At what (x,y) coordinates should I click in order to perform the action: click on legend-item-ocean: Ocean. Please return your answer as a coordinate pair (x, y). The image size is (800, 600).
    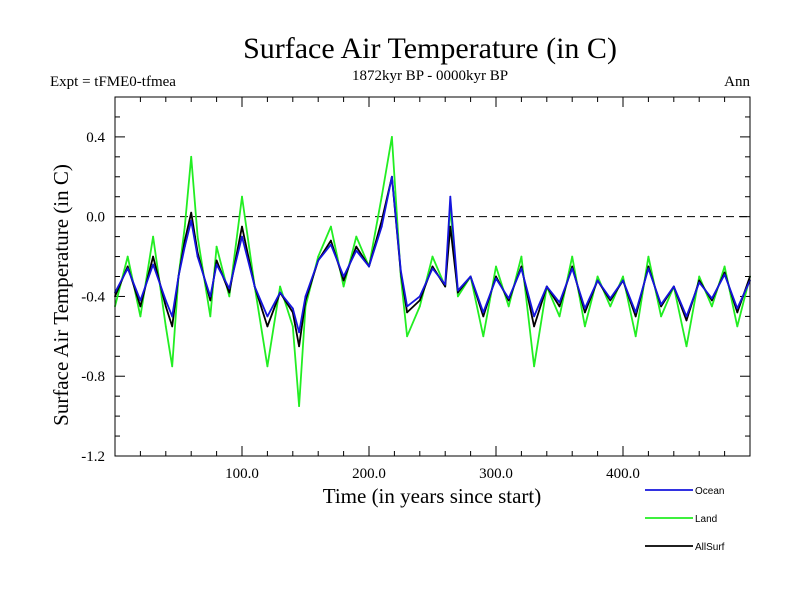
    Looking at the image, I should click on (684, 491).